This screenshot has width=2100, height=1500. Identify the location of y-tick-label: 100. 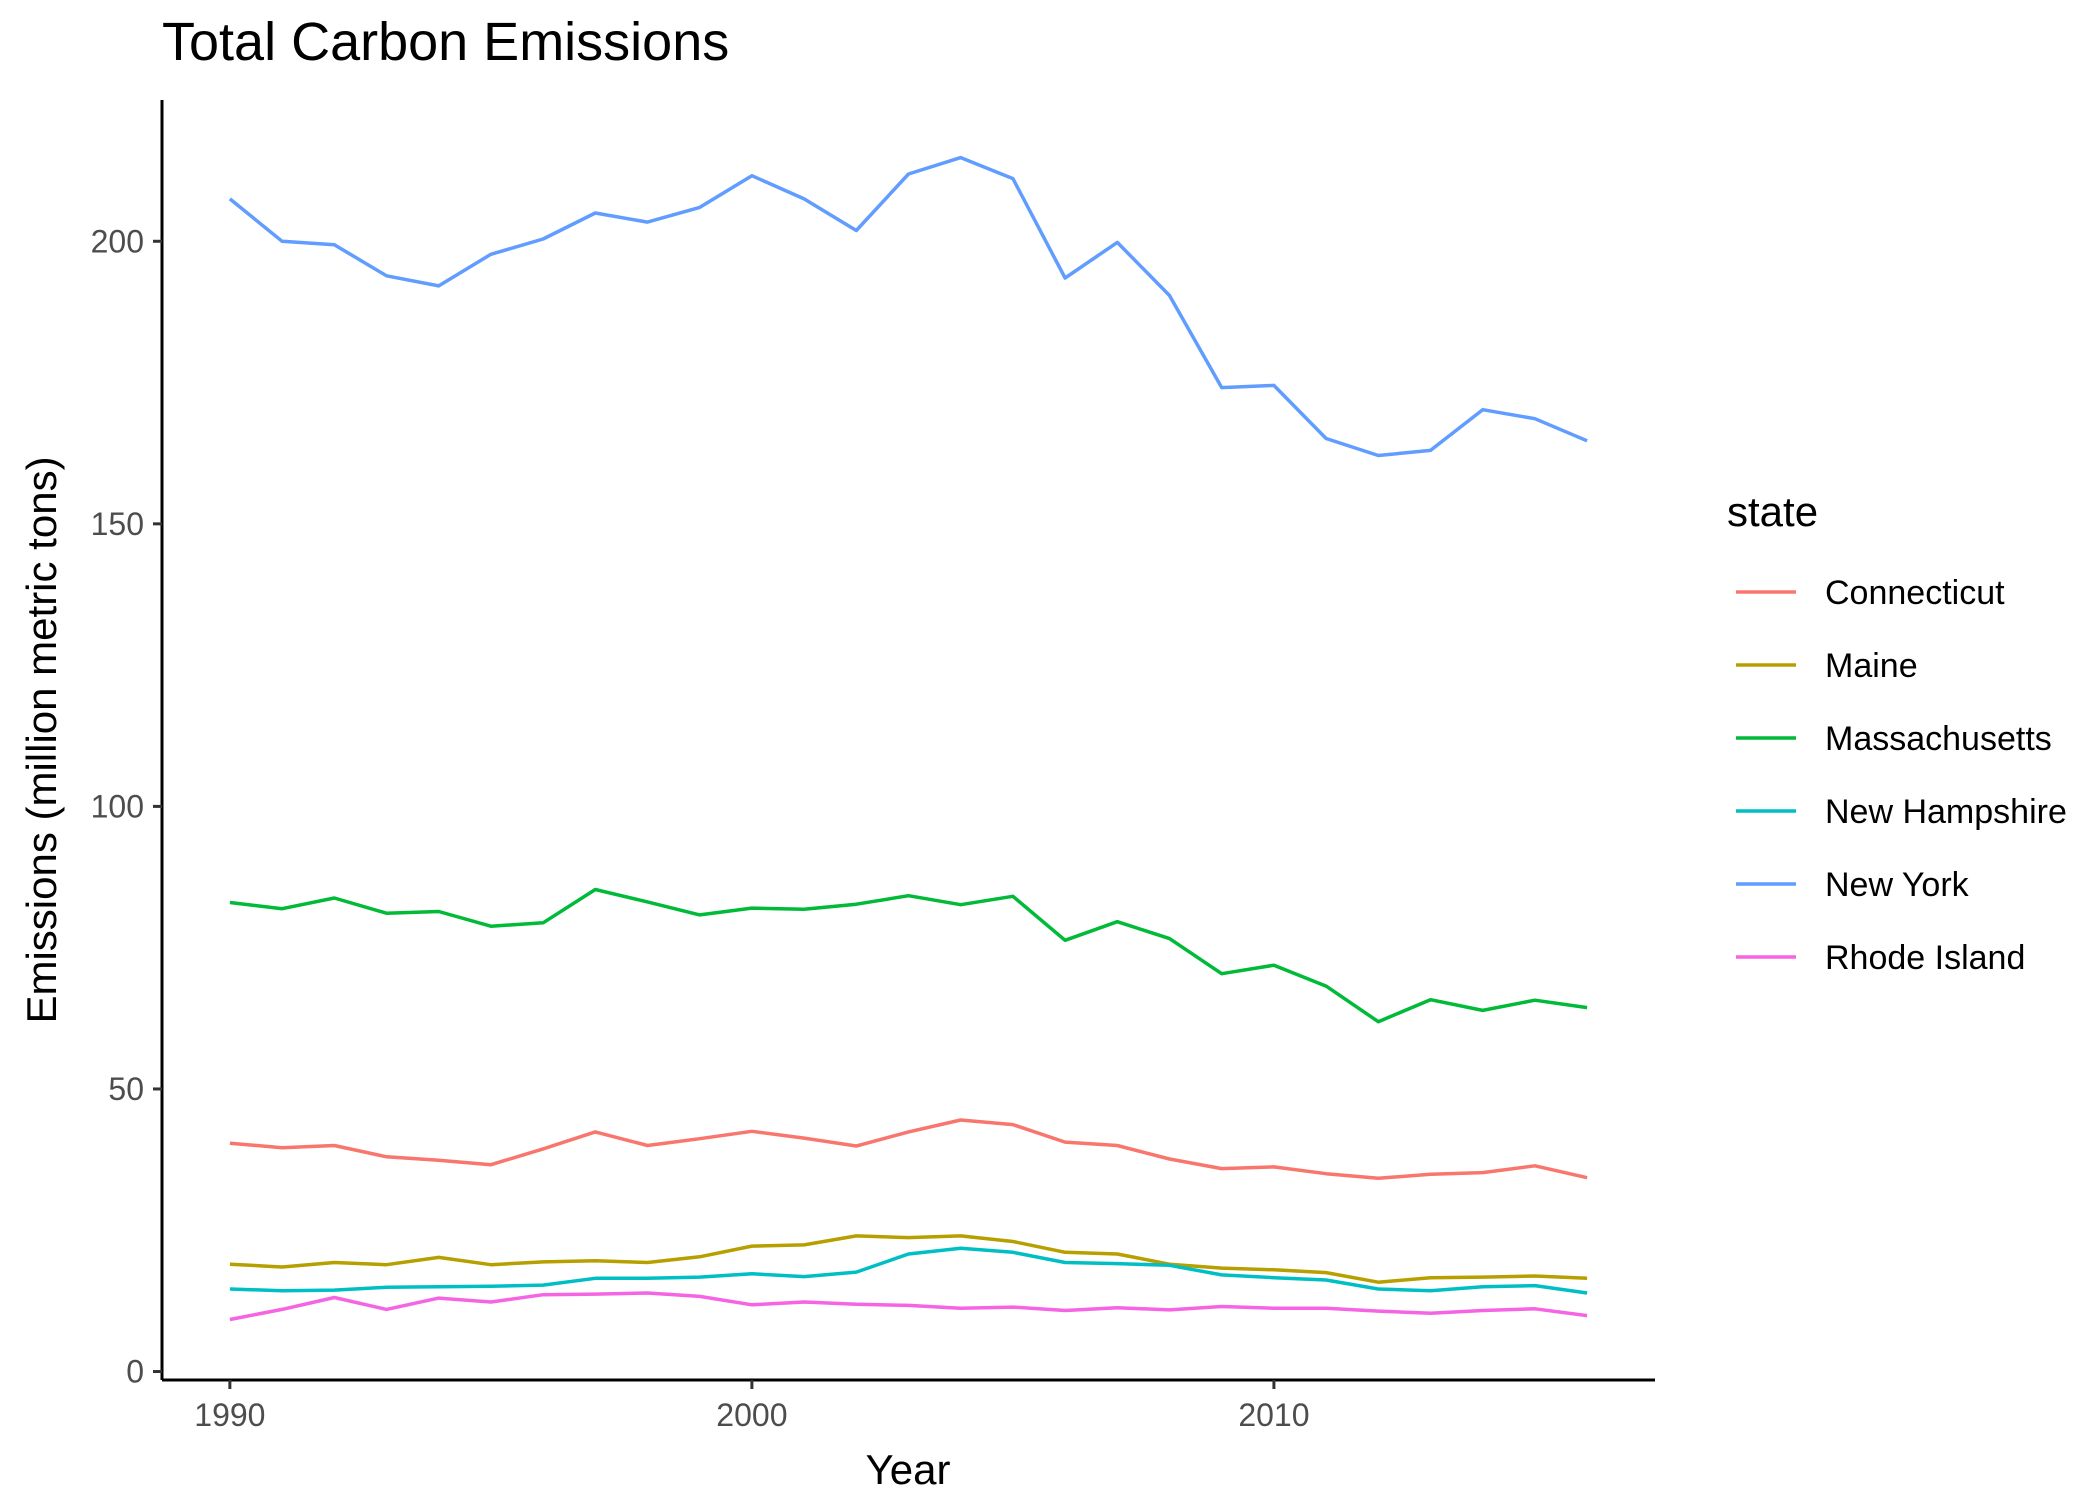
(117, 806).